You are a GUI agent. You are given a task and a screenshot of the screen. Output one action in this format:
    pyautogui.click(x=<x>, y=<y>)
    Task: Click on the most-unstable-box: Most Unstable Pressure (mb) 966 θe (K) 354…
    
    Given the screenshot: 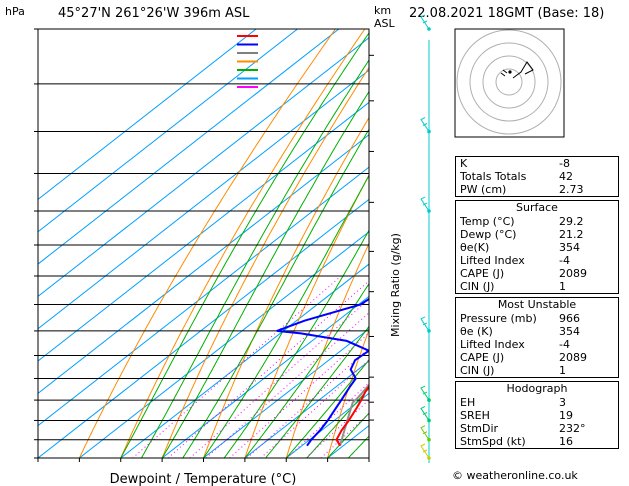 What is the action you would take?
    pyautogui.click(x=537, y=337)
    